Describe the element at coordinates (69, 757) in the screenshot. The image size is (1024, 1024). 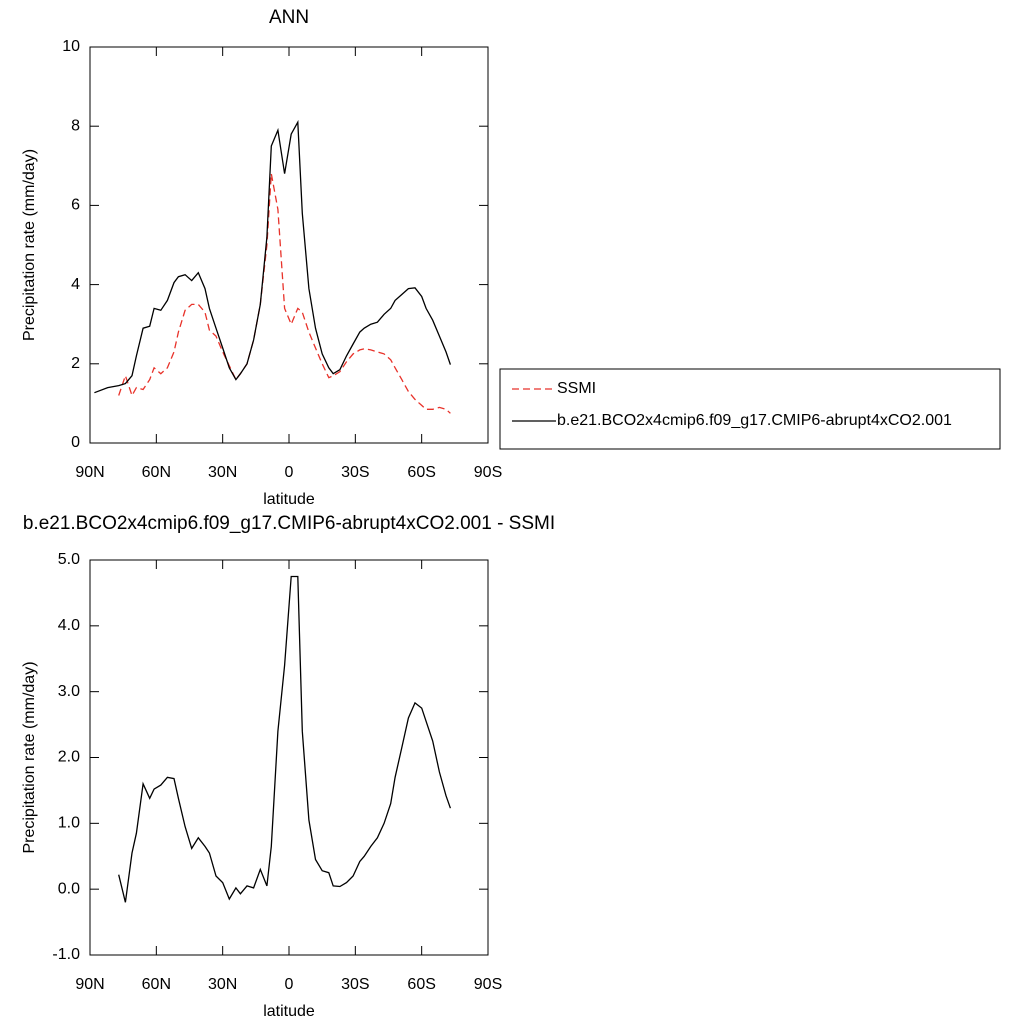
I see `y-tick-label: 2.0` at that location.